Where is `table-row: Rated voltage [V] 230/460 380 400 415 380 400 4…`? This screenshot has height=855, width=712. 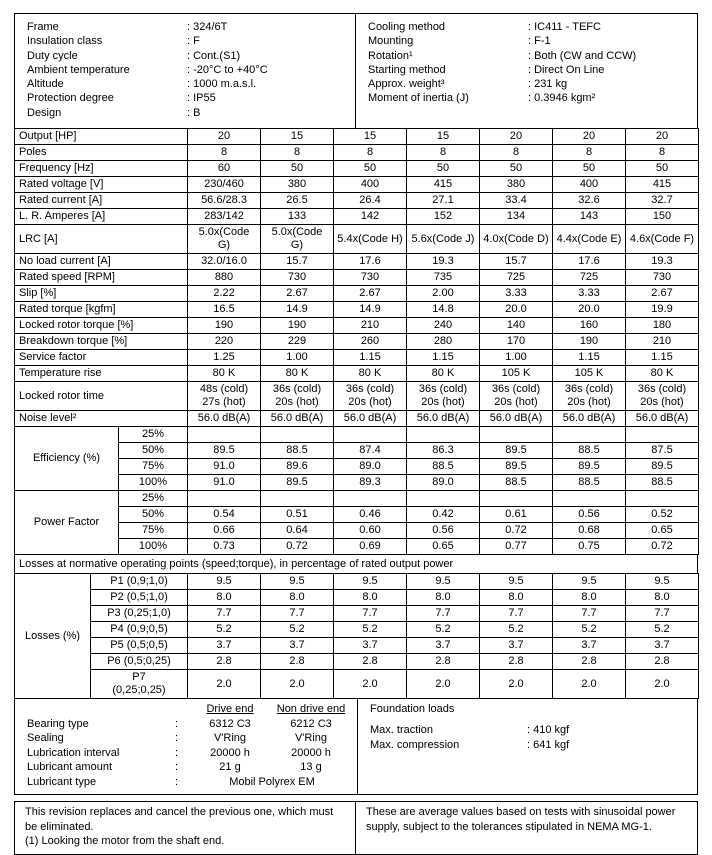 table-row: Rated voltage [V] 230/460 380 400 415 380 400 4… is located at coordinates (356, 185).